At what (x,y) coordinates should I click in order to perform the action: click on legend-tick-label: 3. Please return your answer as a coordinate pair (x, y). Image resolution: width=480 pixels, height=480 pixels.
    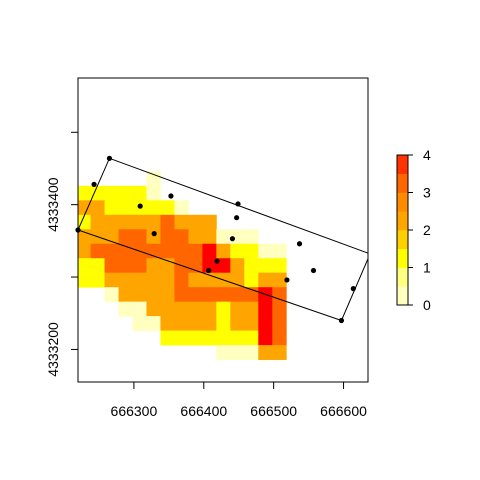
    Looking at the image, I should click on (427, 193).